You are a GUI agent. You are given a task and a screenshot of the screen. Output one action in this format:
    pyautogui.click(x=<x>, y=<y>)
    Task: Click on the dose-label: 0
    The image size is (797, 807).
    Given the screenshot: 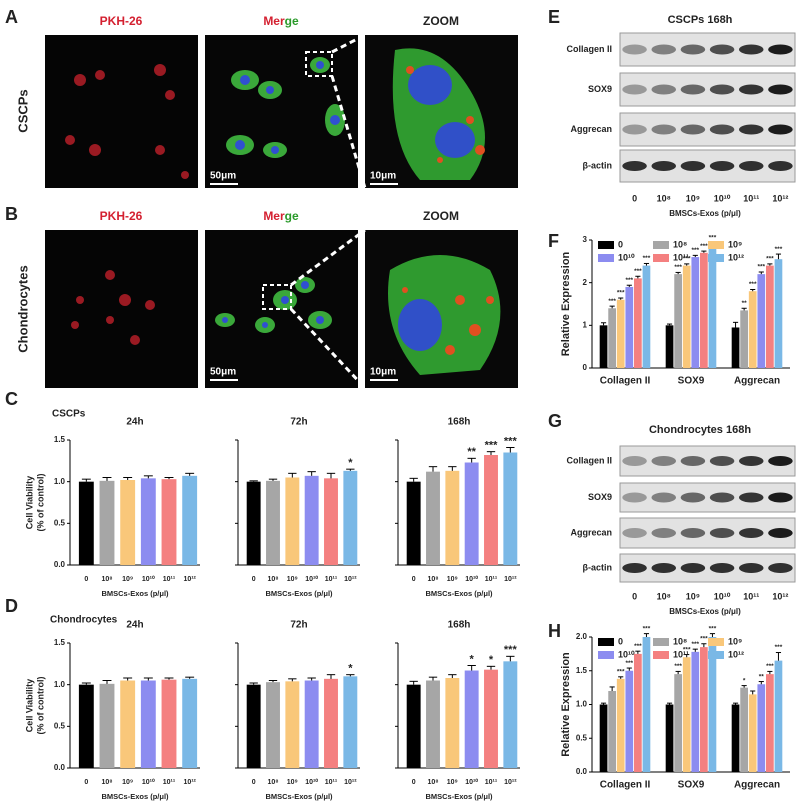 What is the action you would take?
    pyautogui.click(x=634, y=198)
    